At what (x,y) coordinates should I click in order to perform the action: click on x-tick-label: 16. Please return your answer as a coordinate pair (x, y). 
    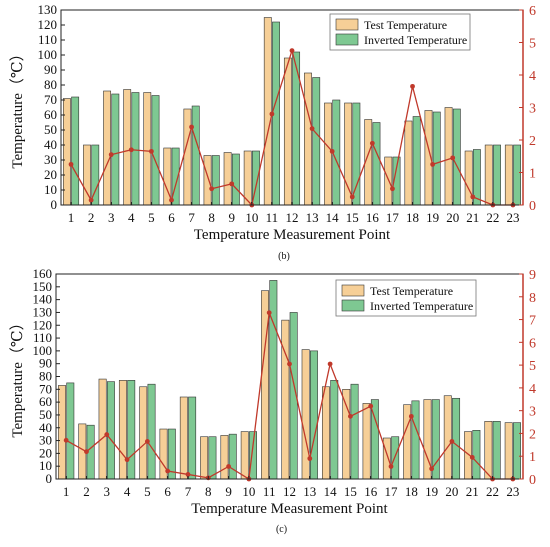
    Looking at the image, I should click on (373, 217).